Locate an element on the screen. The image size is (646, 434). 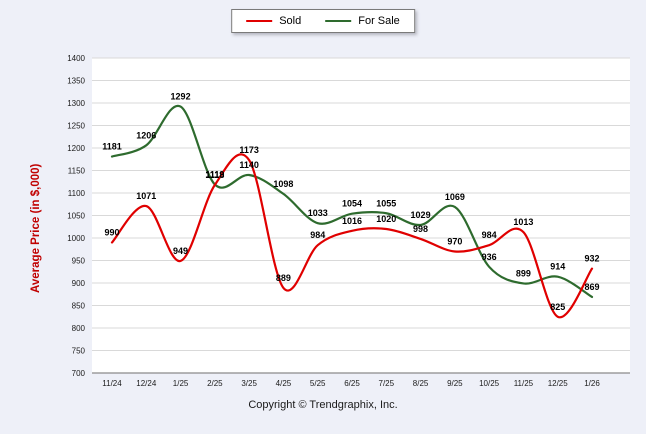
y-tick-label: 1050 is located at coordinates (76, 215).